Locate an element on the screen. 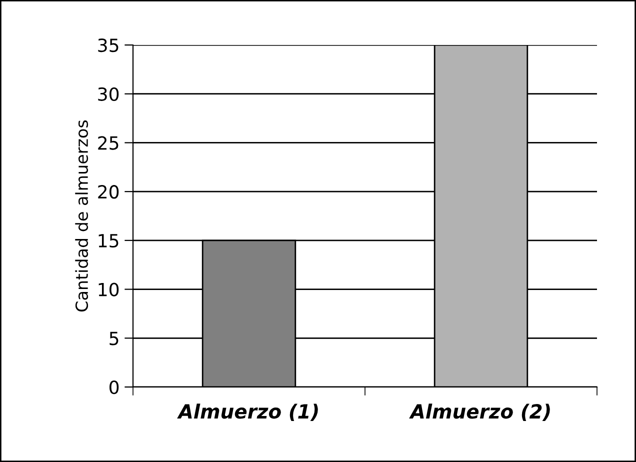 This screenshot has height=462, width=636. y-tick-label: 30 is located at coordinates (108, 94).